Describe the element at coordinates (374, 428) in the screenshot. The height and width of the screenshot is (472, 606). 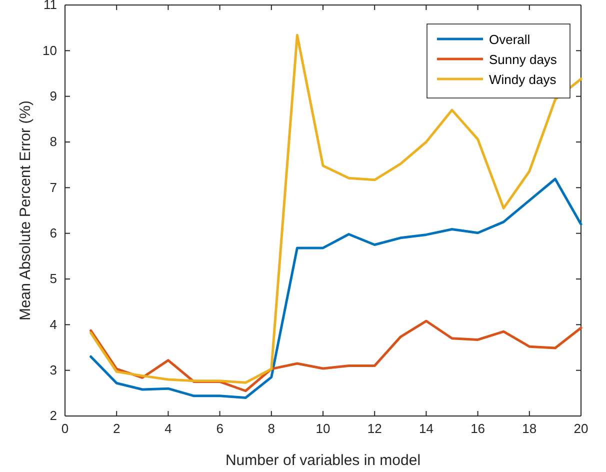
I see `x-tick-label: 12` at that location.